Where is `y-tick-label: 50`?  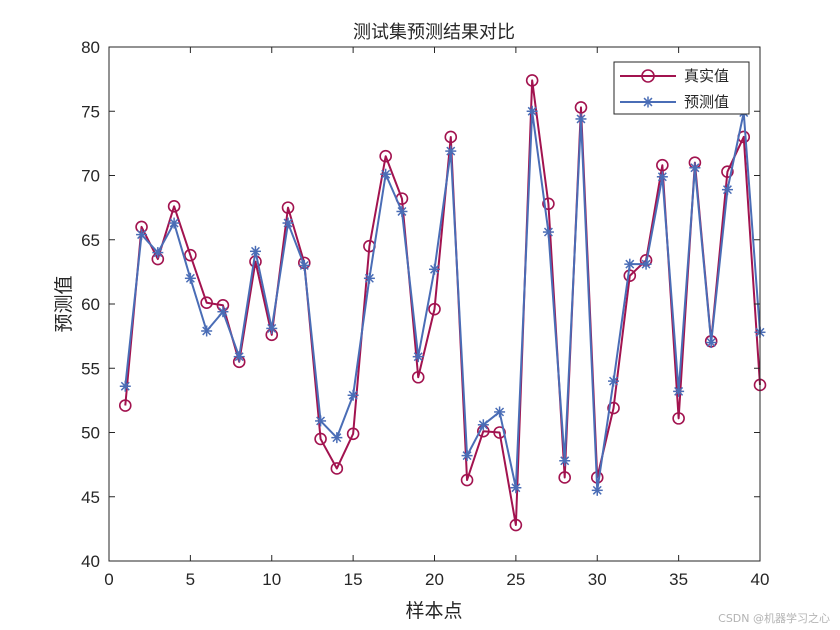
y-tick-label: 50 is located at coordinates (90, 433).